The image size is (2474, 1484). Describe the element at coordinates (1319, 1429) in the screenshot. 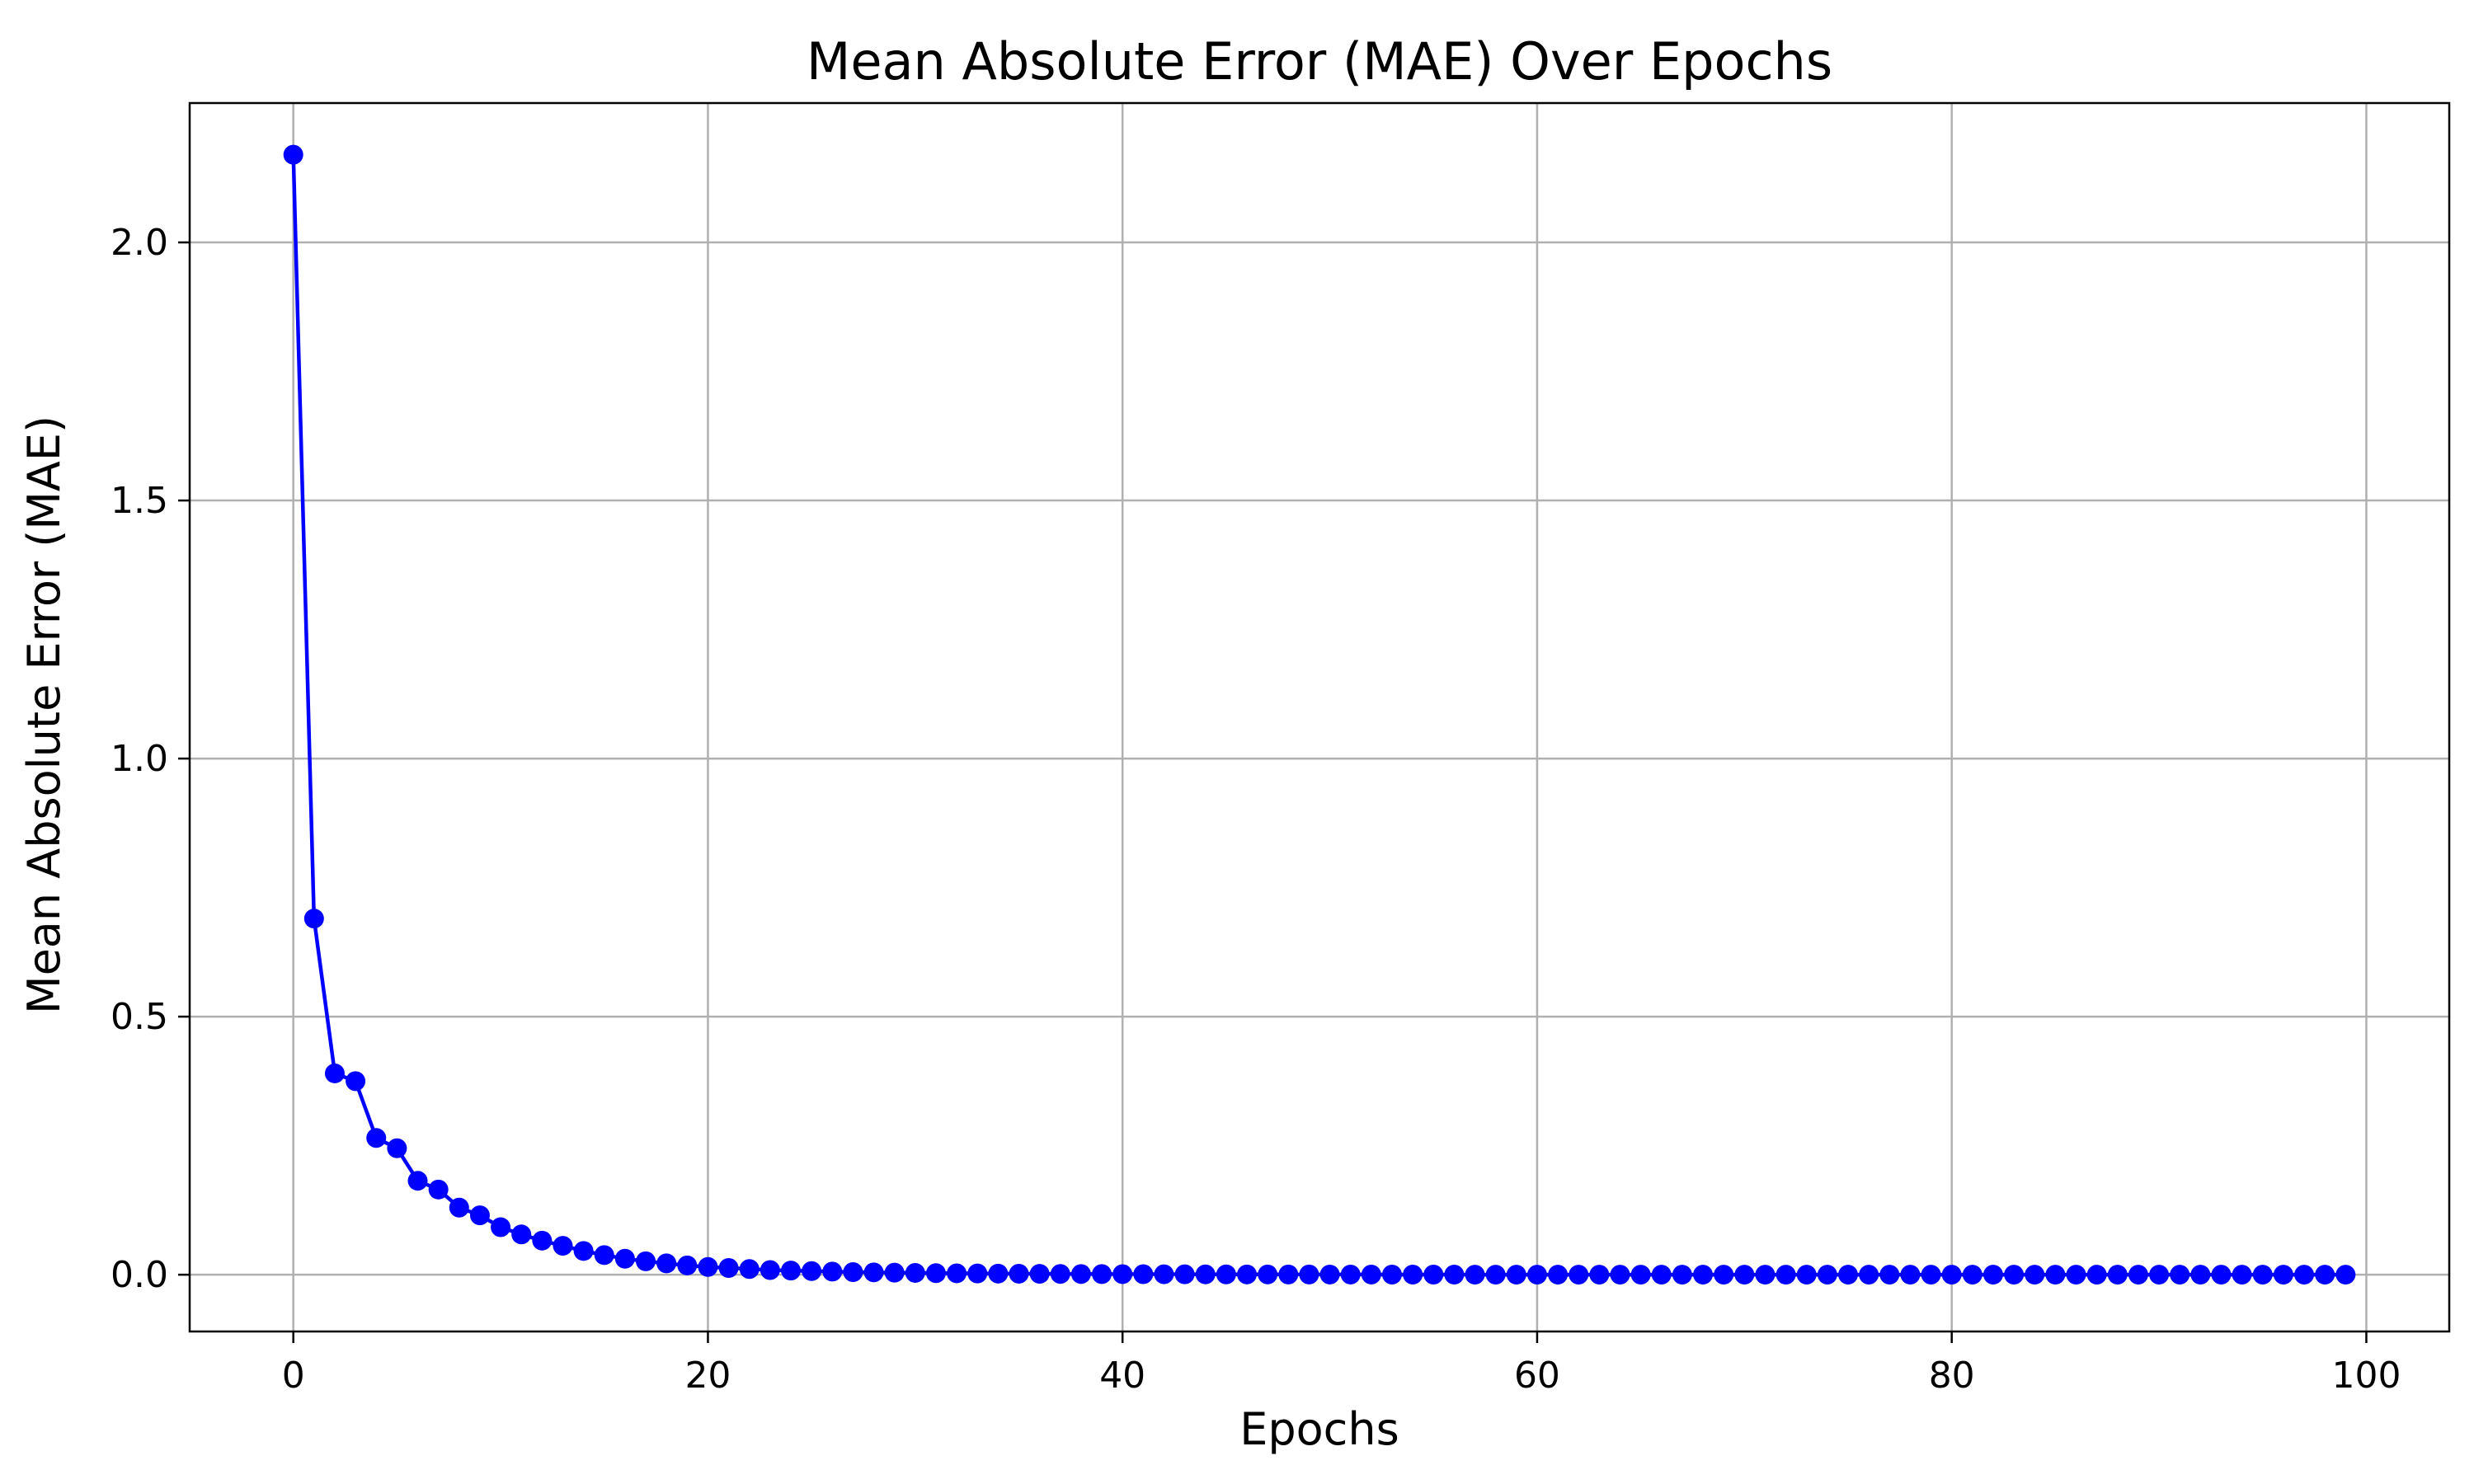

I see `x-axis-label: Epochs` at that location.